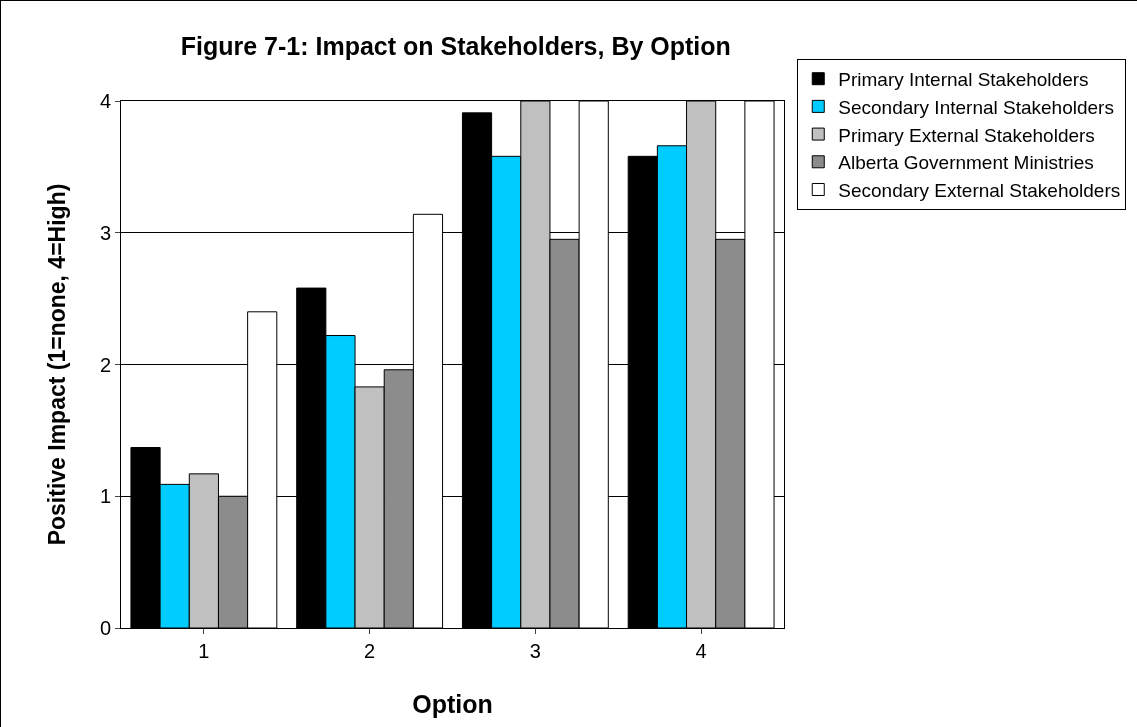 Image resolution: width=1137 pixels, height=727 pixels. What do you see at coordinates (105, 628) in the screenshot?
I see `y-tick-label: 0` at bounding box center [105, 628].